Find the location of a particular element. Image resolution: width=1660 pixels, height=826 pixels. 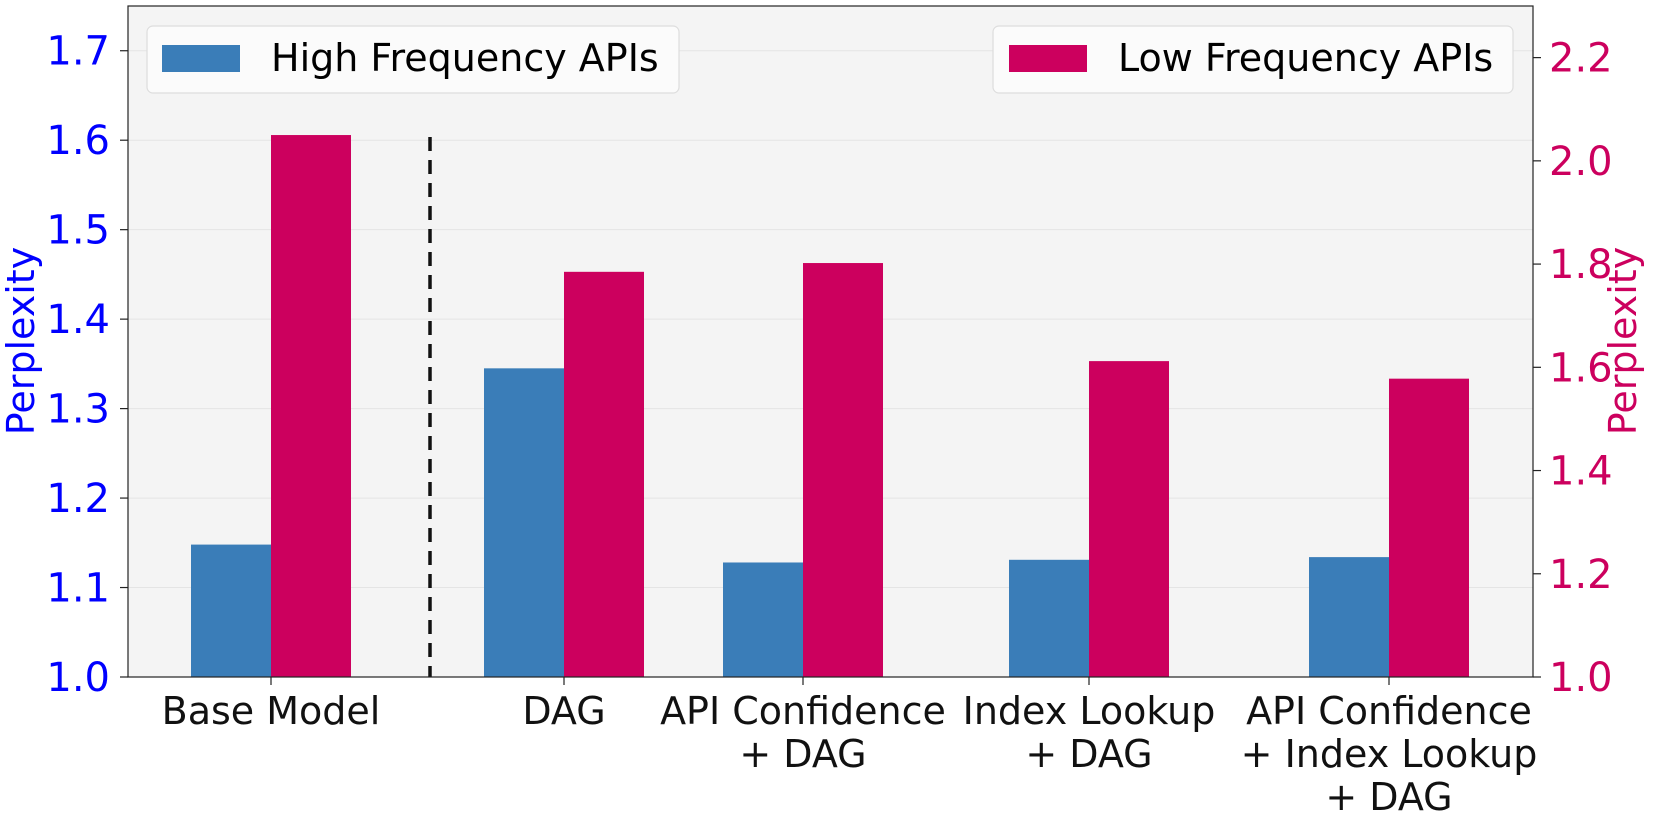

left-y-axis: 1.0 1.1 1.2 1.3 1.4 1.5 1.6 1.7 is located at coordinates (87, 365).